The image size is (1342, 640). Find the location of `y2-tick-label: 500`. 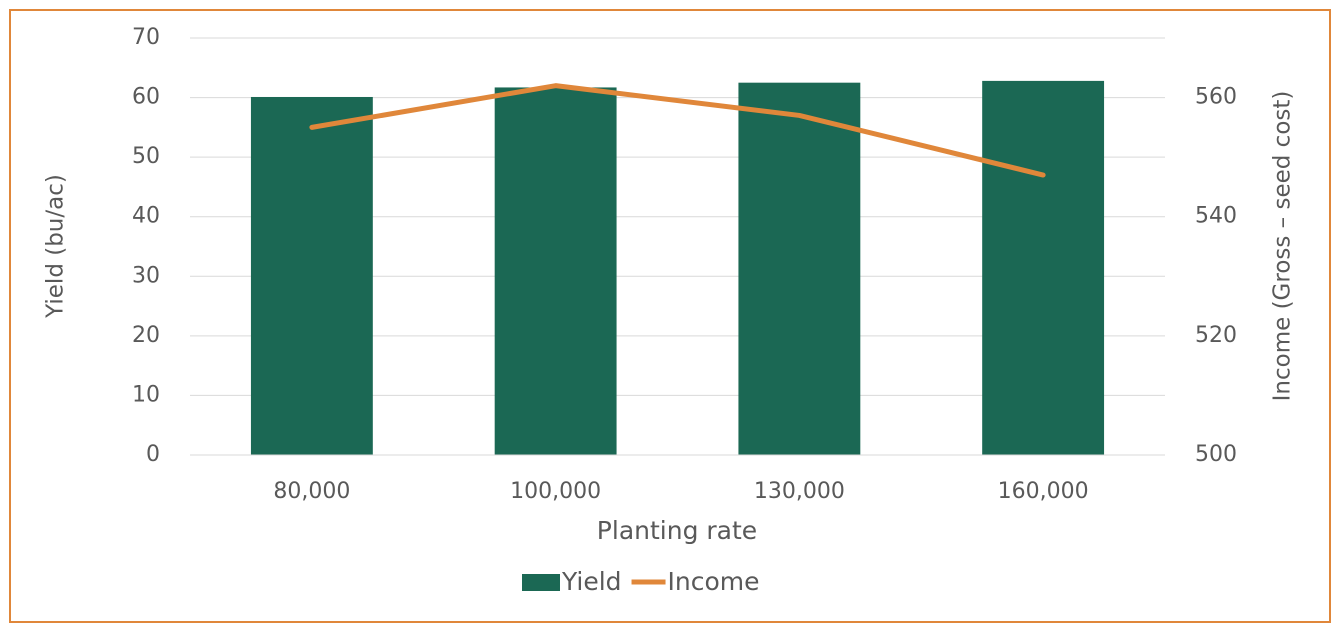

y2-tick-label: 500 is located at coordinates (1216, 454).